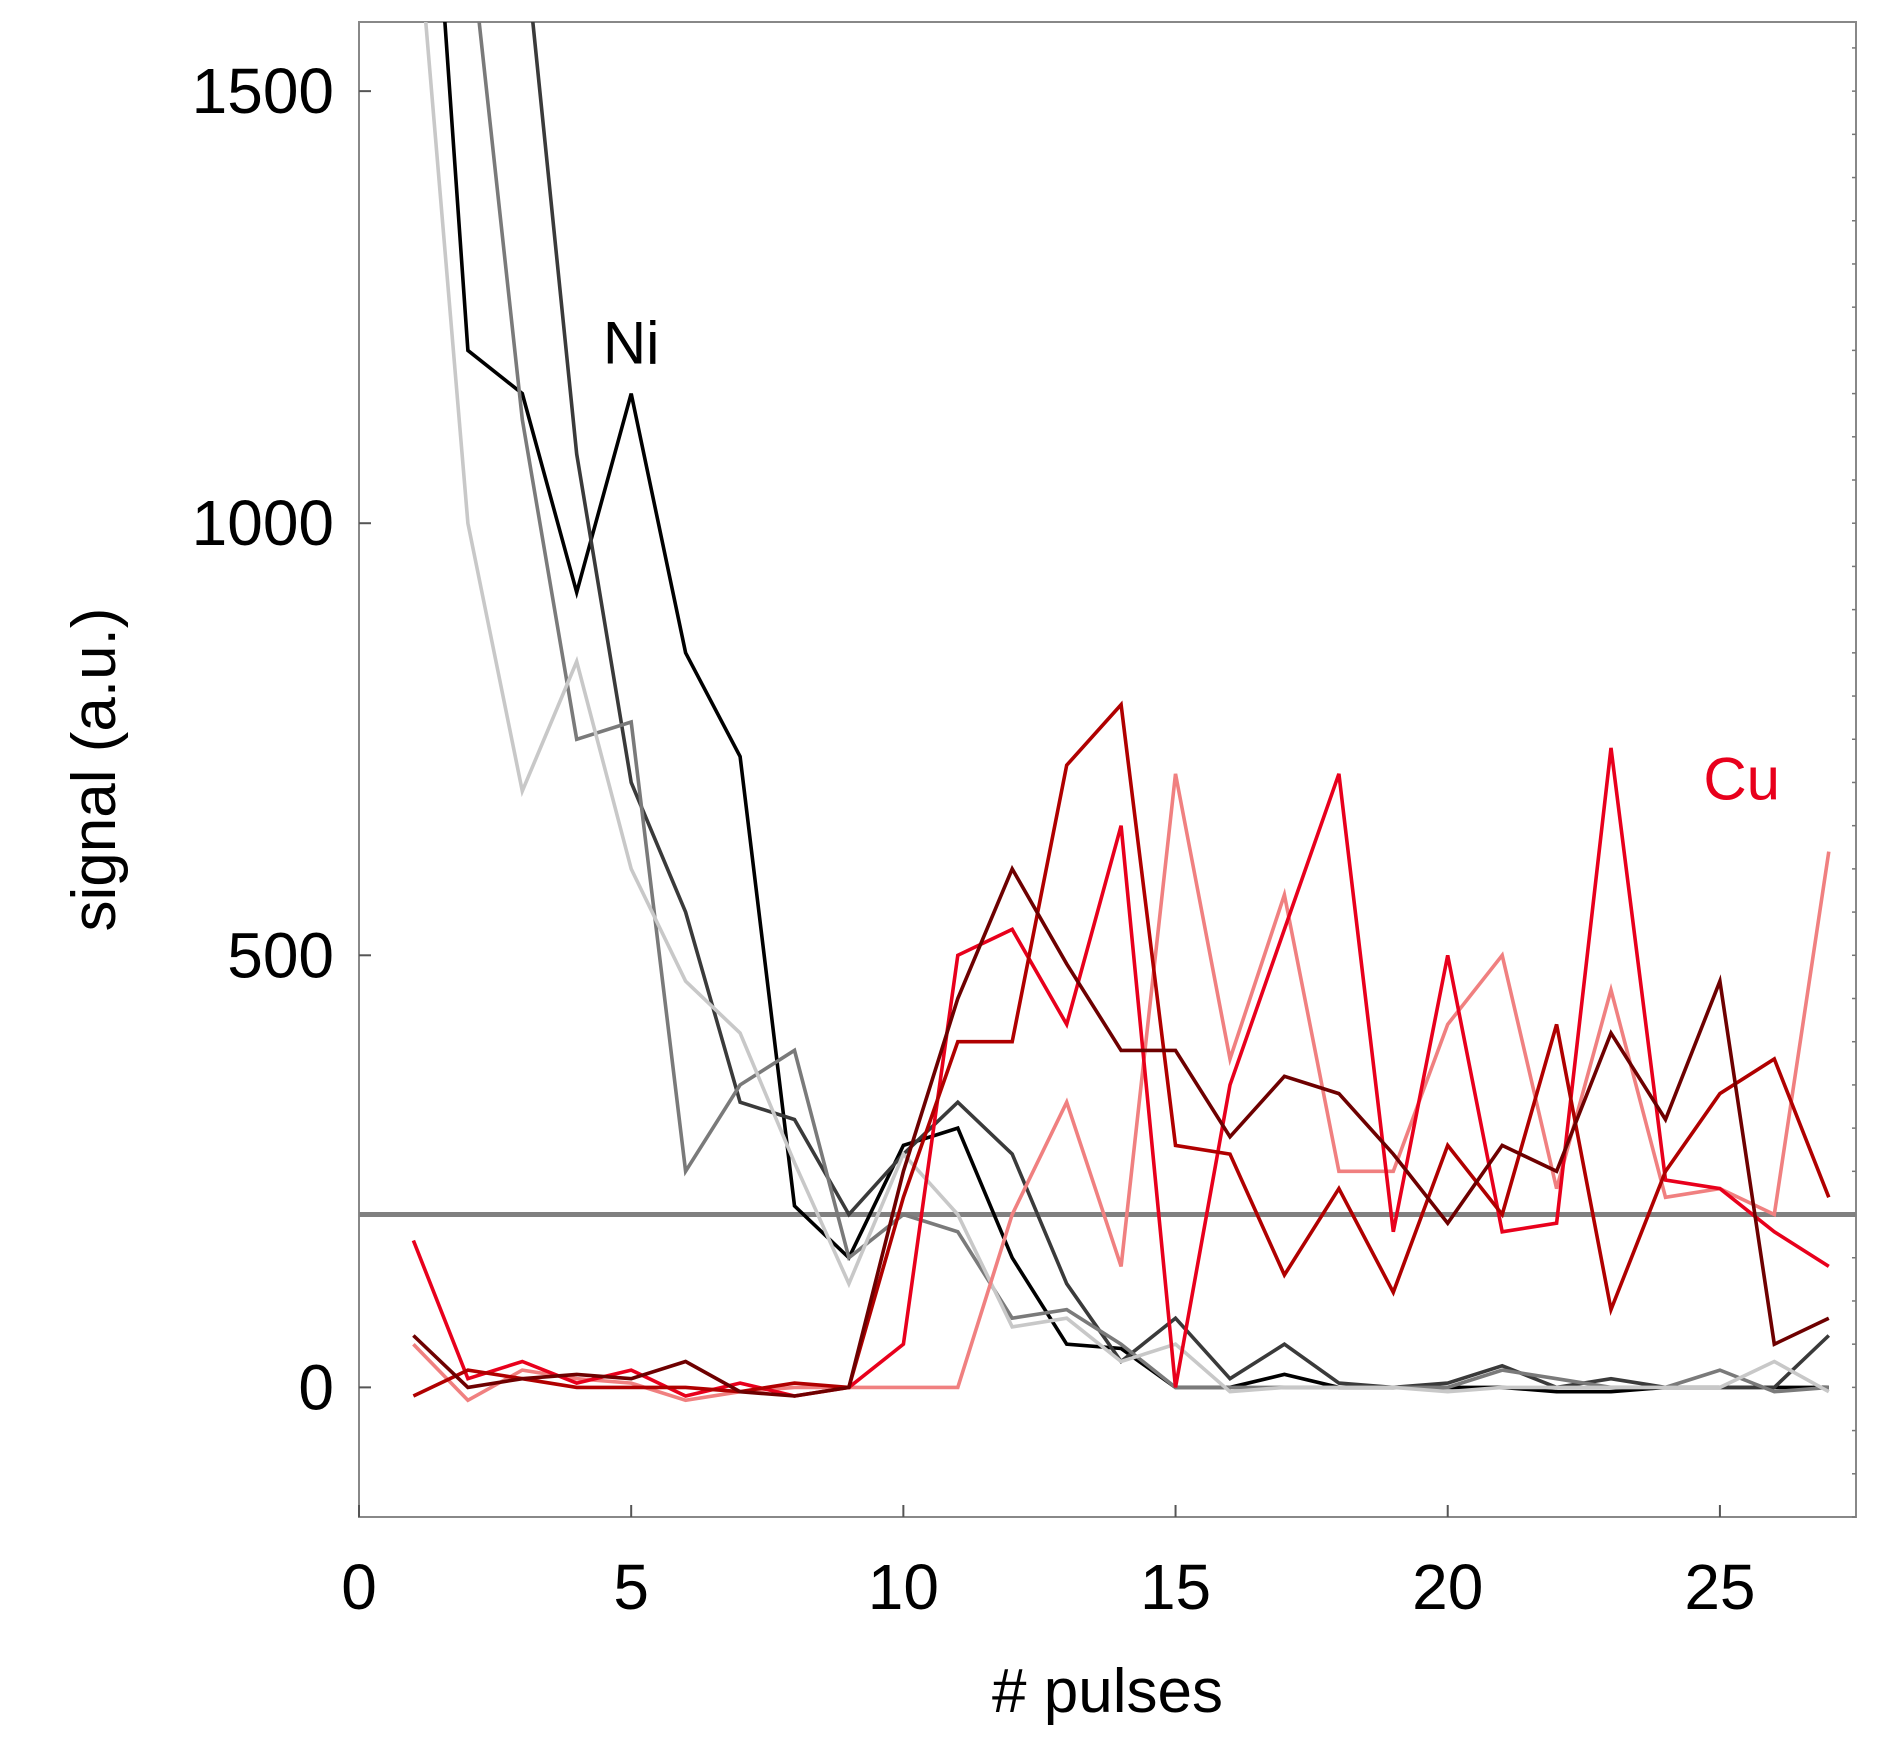  Describe the element at coordinates (1719, 1587) in the screenshot. I see `x-tick-label: 25` at that location.